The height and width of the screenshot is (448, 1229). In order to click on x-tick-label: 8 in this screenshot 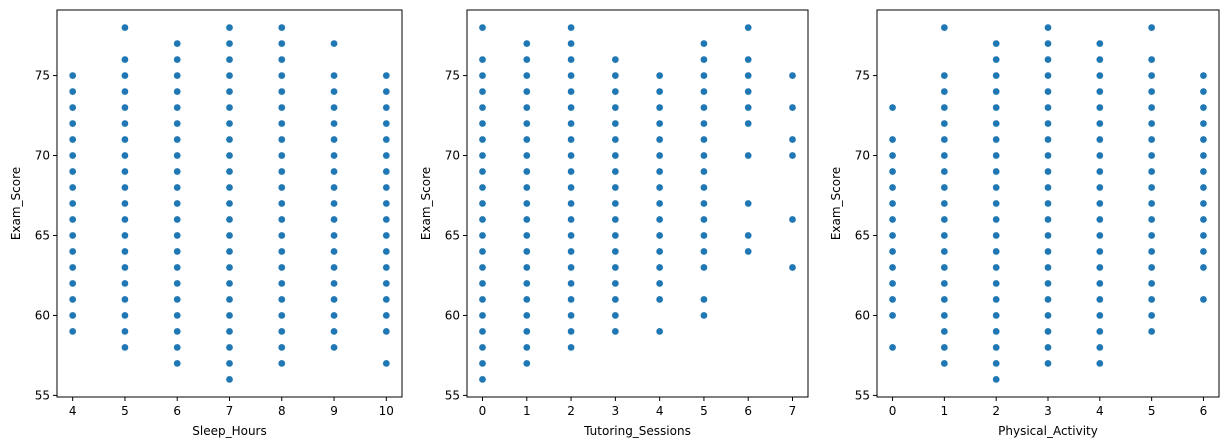, I will do `click(282, 411)`.